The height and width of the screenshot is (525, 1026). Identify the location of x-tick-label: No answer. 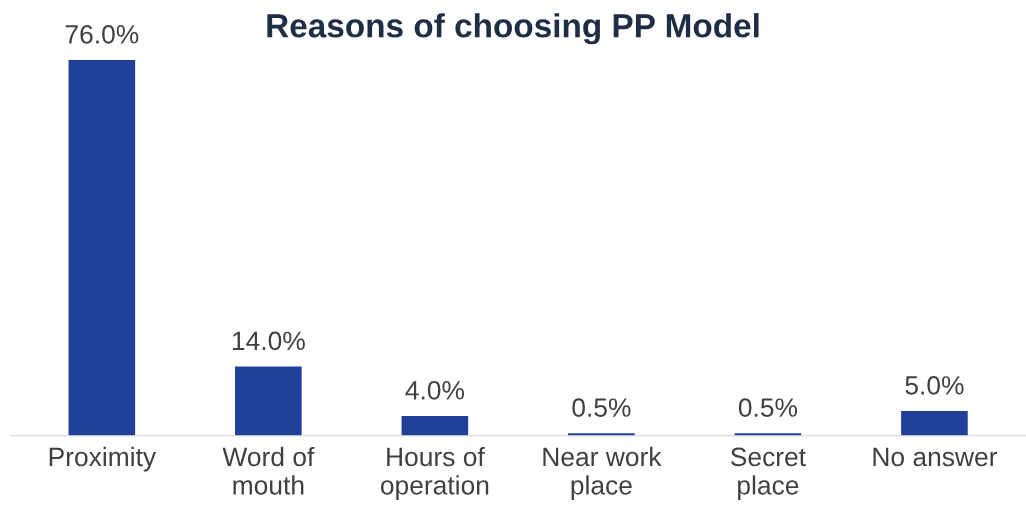
(935, 457).